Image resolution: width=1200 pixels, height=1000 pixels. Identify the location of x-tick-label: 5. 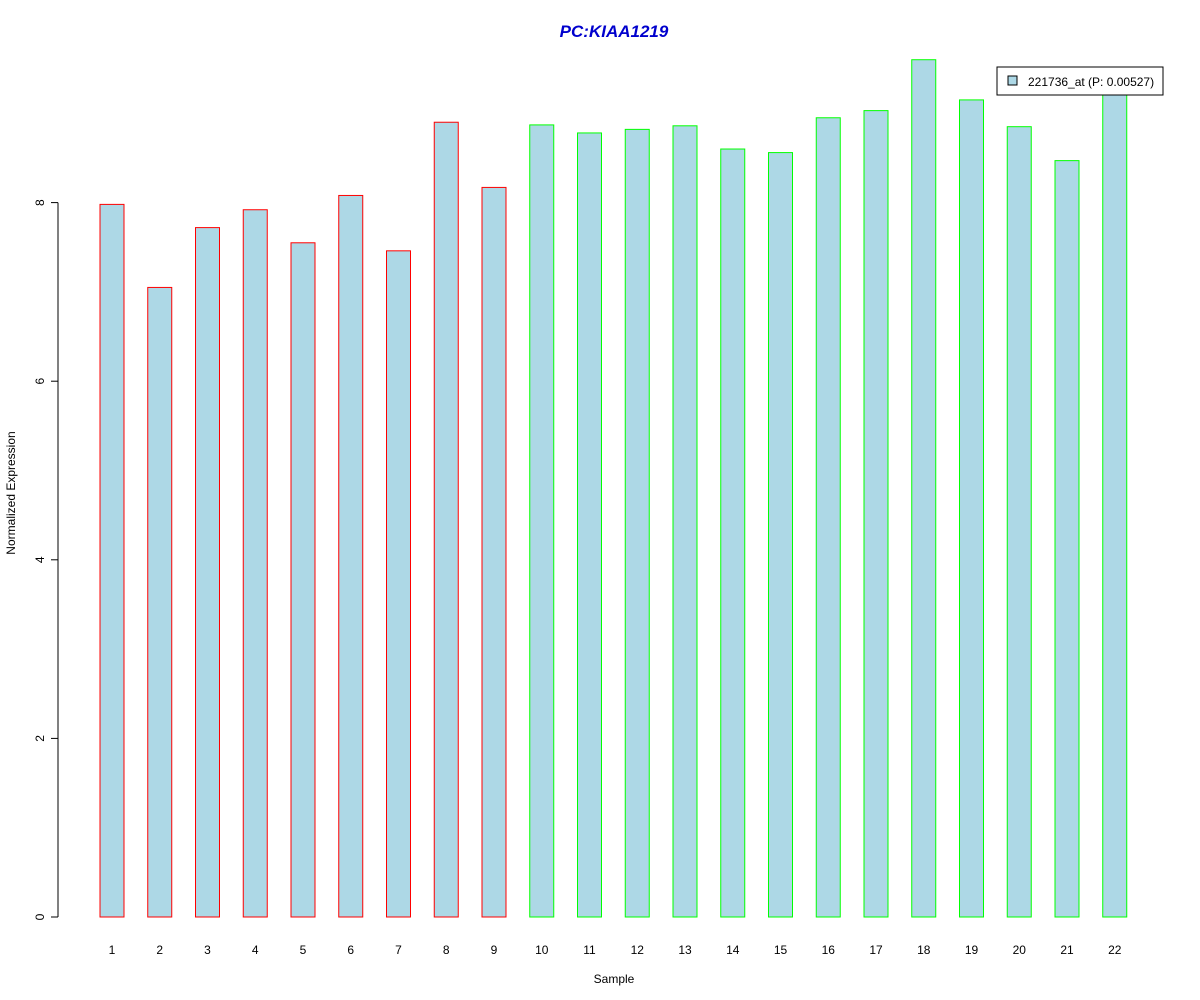
(303, 950).